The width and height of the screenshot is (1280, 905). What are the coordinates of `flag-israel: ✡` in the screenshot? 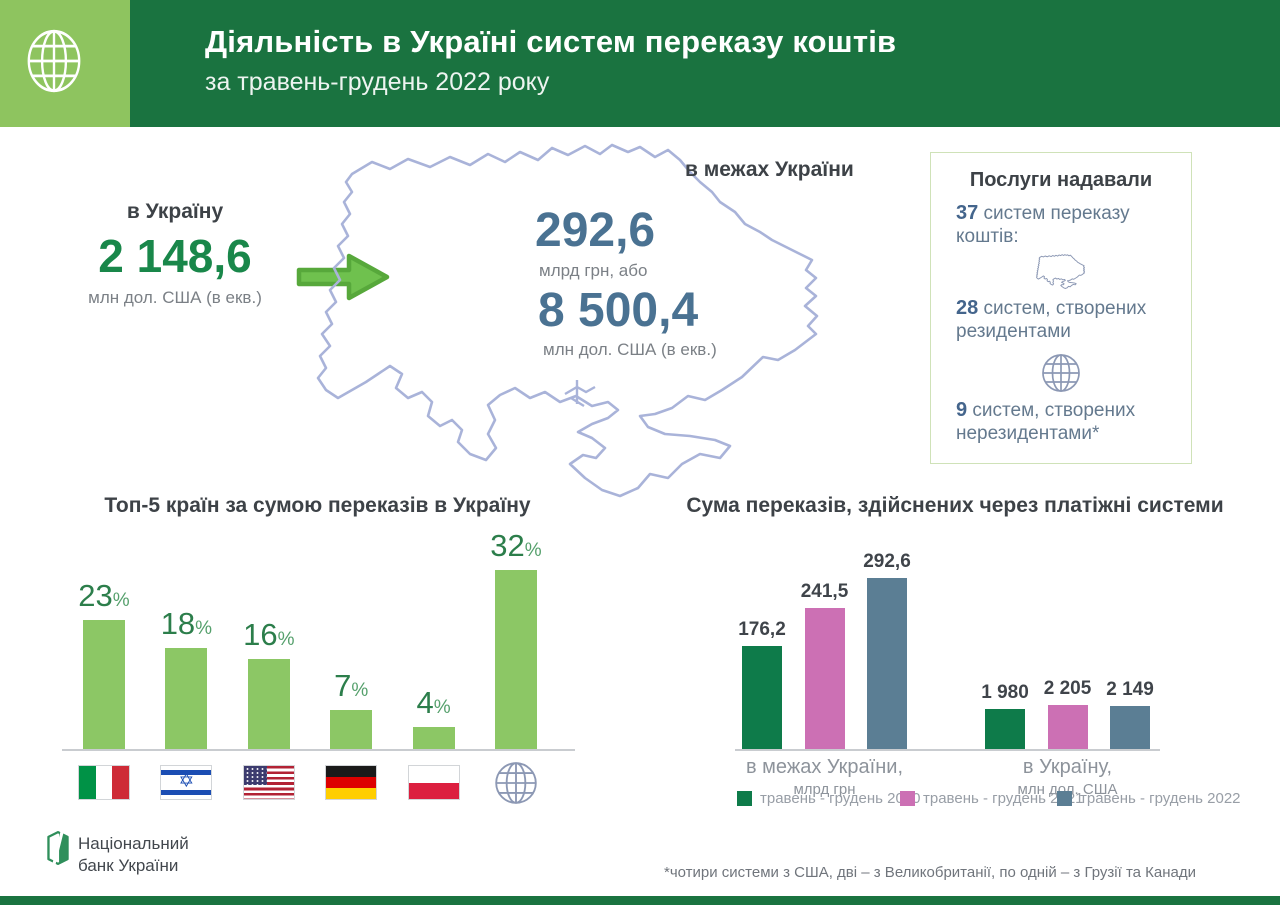 It's located at (186, 782).